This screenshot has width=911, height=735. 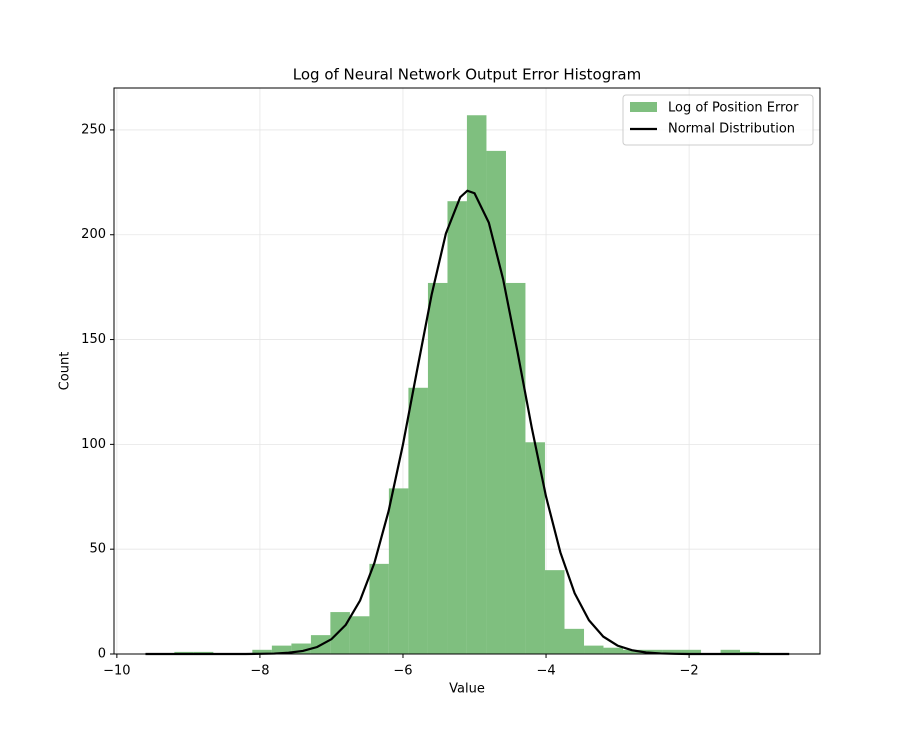 I want to click on y-tick-label: 150, so click(x=93, y=339).